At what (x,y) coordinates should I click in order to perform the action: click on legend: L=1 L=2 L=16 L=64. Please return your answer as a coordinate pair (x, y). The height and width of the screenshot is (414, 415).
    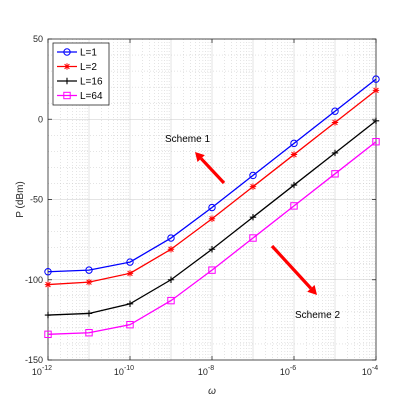
    Looking at the image, I should click on (81, 74).